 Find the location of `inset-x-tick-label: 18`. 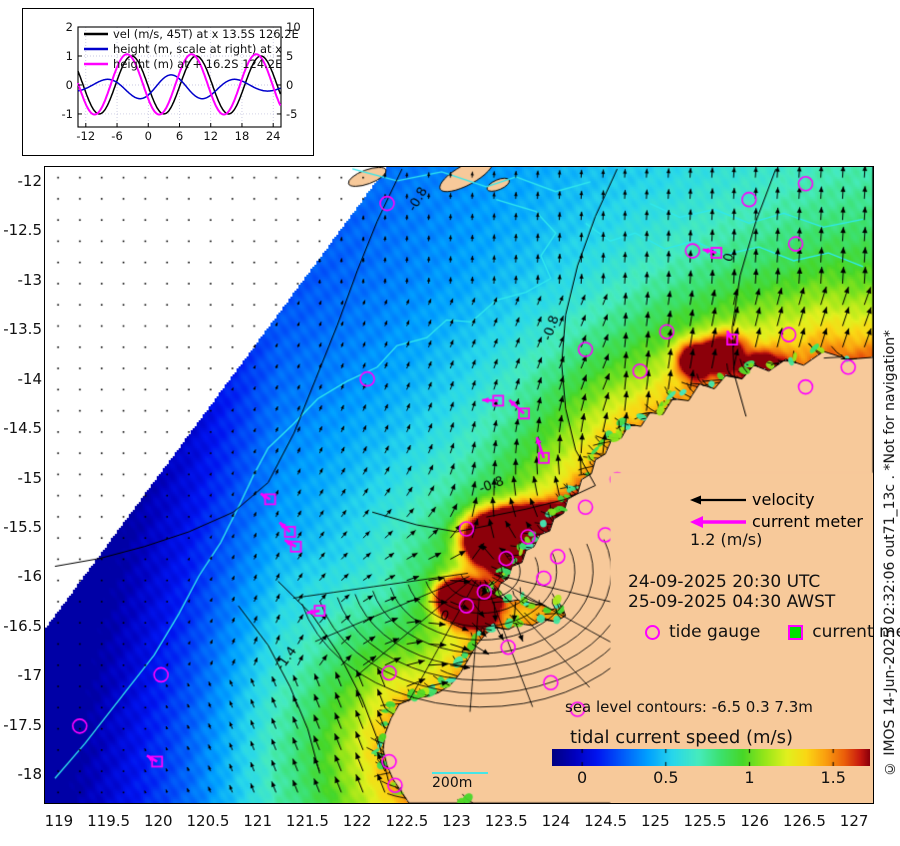

inset-x-tick-label: 18 is located at coordinates (242, 136).